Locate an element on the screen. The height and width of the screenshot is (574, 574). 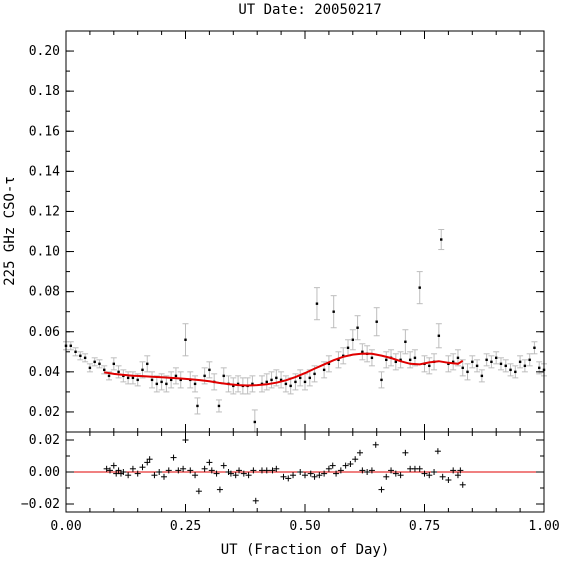
fit-curve is located at coordinates (284, 369).